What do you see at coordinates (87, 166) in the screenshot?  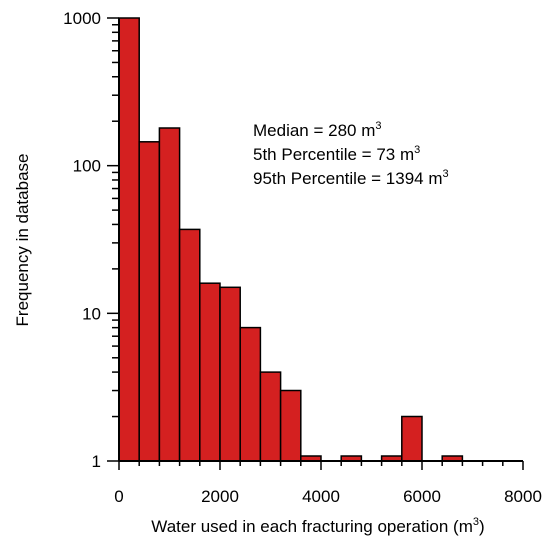 I see `y-tick-label: 100` at bounding box center [87, 166].